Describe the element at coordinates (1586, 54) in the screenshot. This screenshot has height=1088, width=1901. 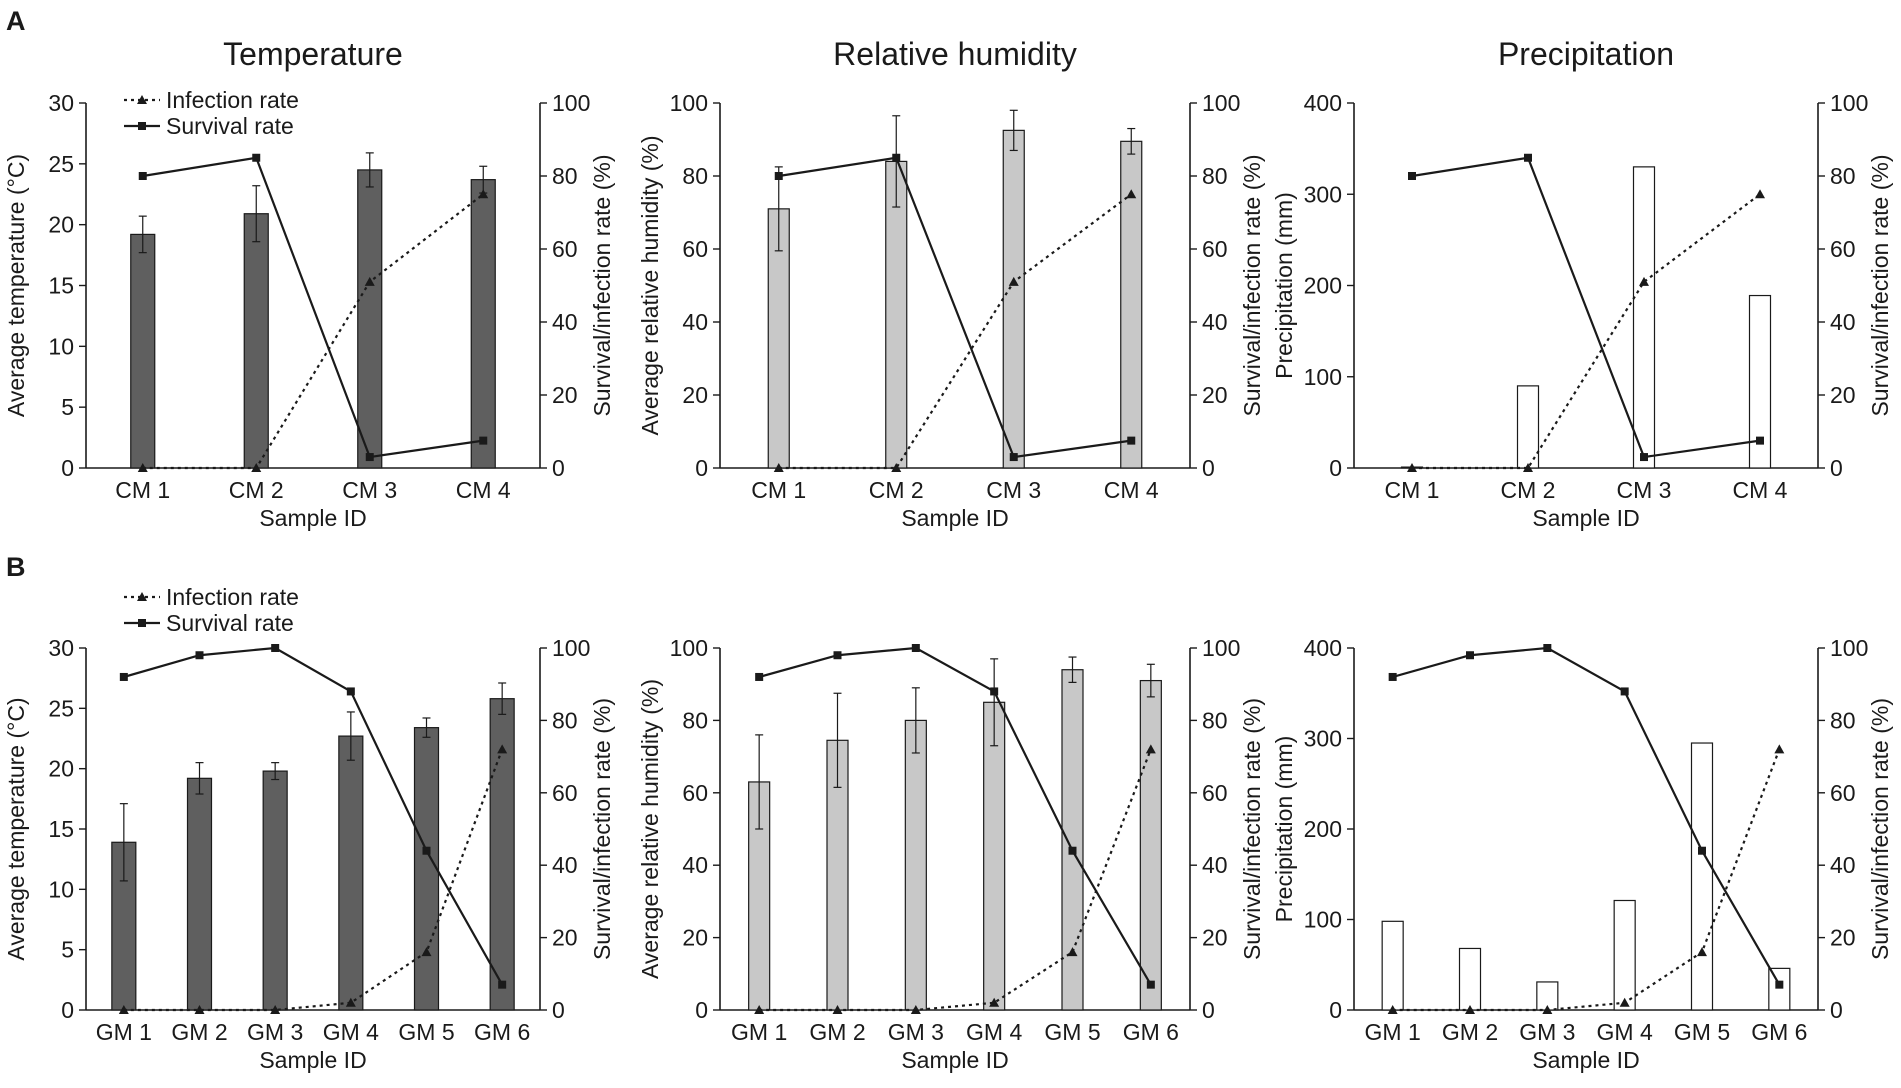
I see `chart-title: Precipitation` at that location.